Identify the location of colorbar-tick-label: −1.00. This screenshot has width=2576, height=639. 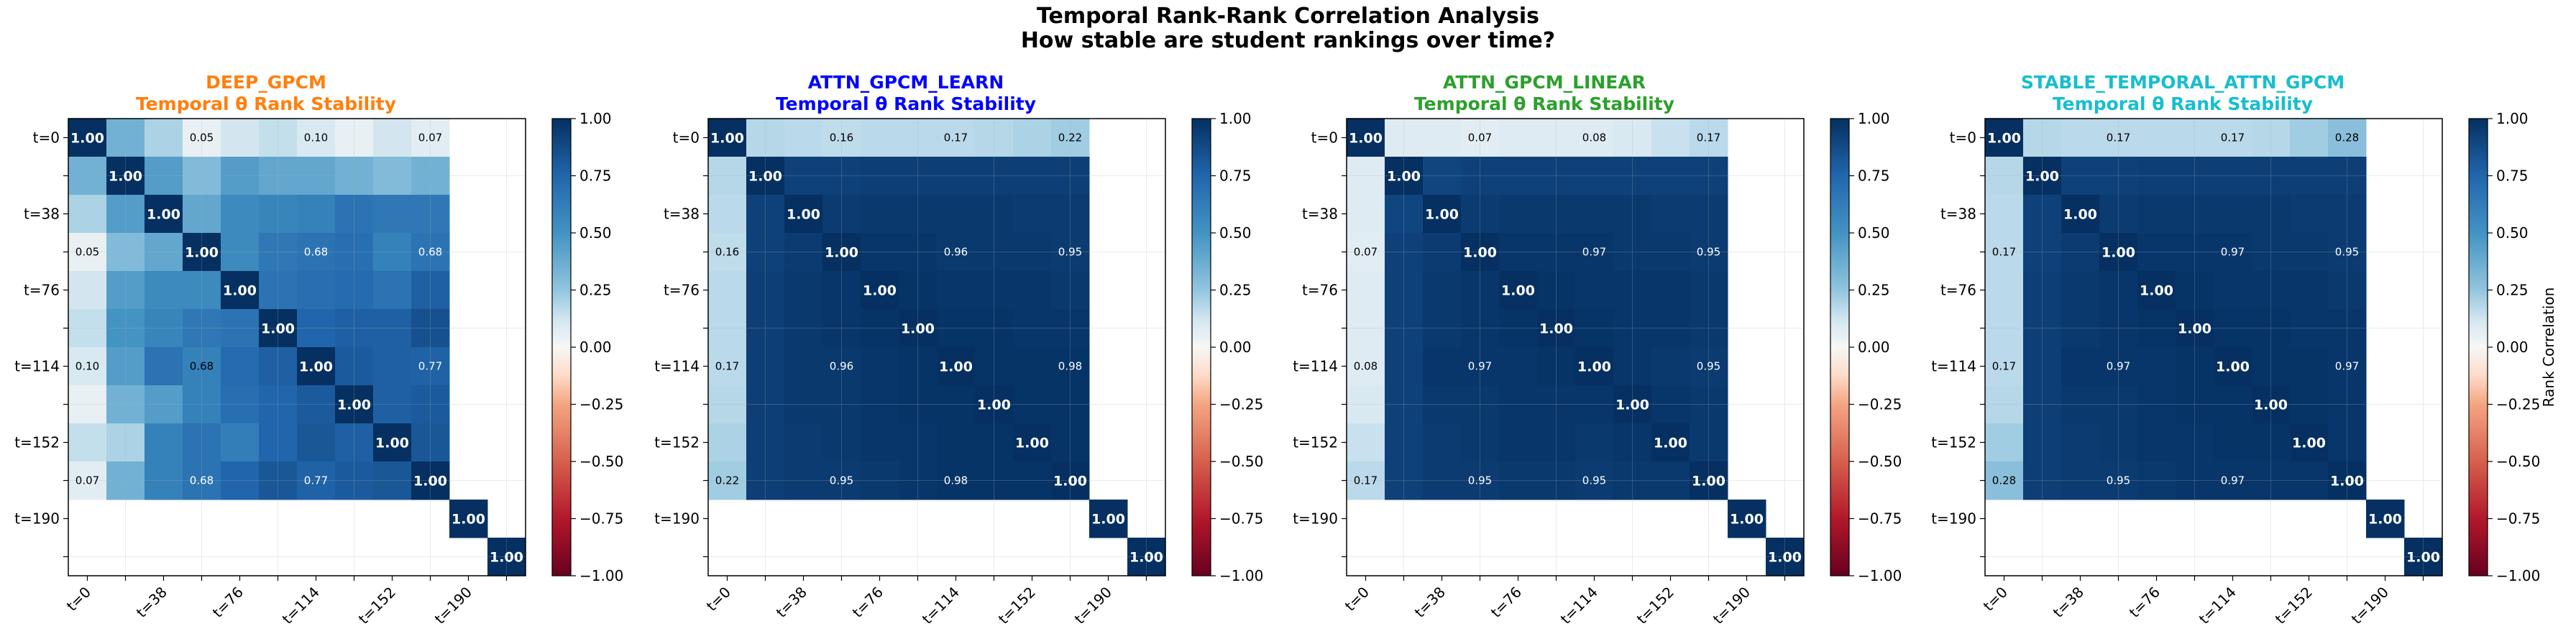
(1880, 575).